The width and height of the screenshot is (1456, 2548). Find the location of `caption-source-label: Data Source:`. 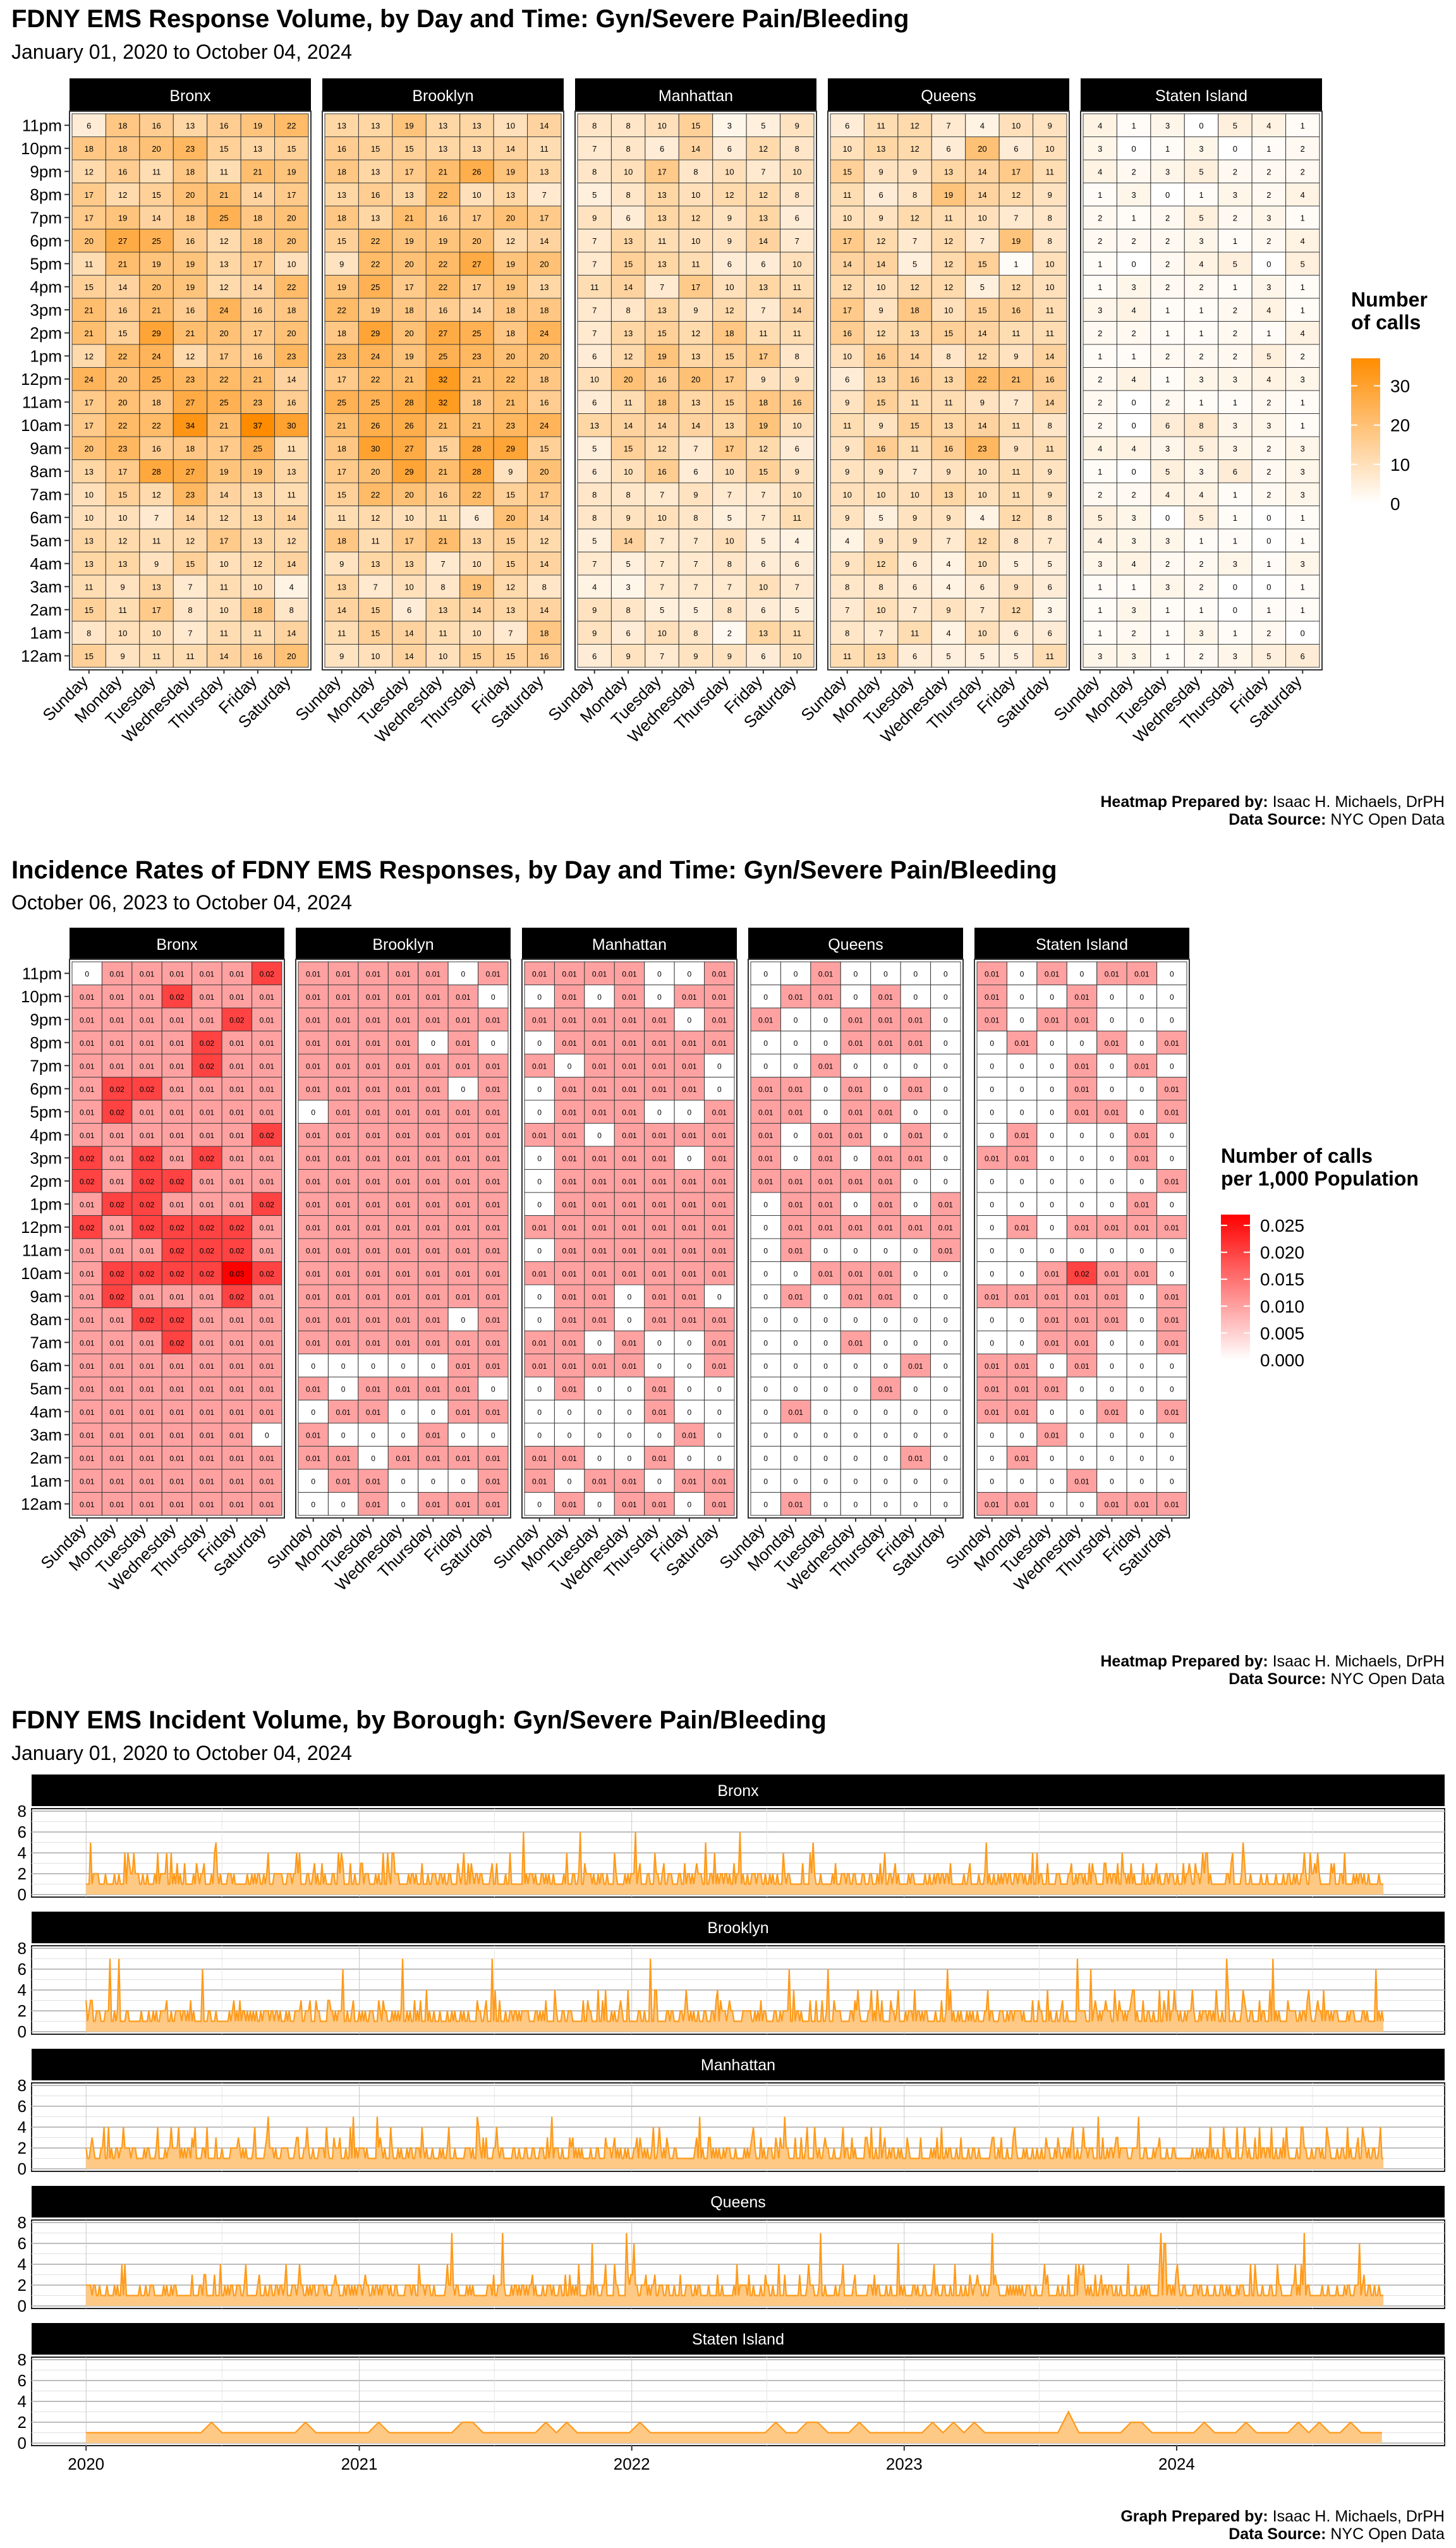

caption-source-label: Data Source: is located at coordinates (1277, 2534).